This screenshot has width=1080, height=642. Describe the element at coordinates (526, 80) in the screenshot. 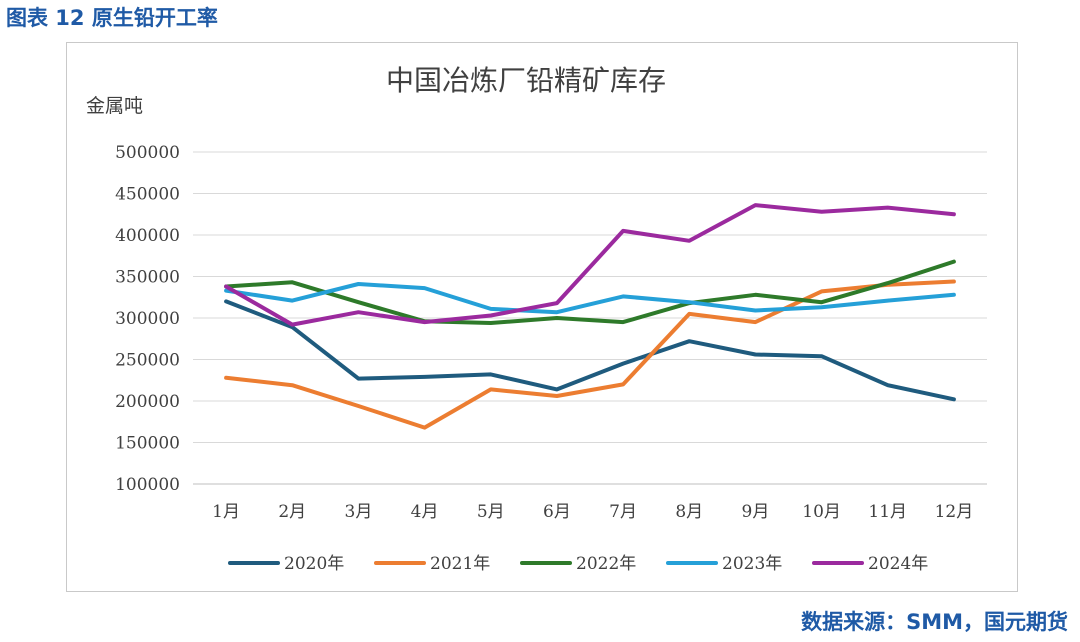

I see `chart-title: 中国冶炼厂铅精矿库存` at that location.